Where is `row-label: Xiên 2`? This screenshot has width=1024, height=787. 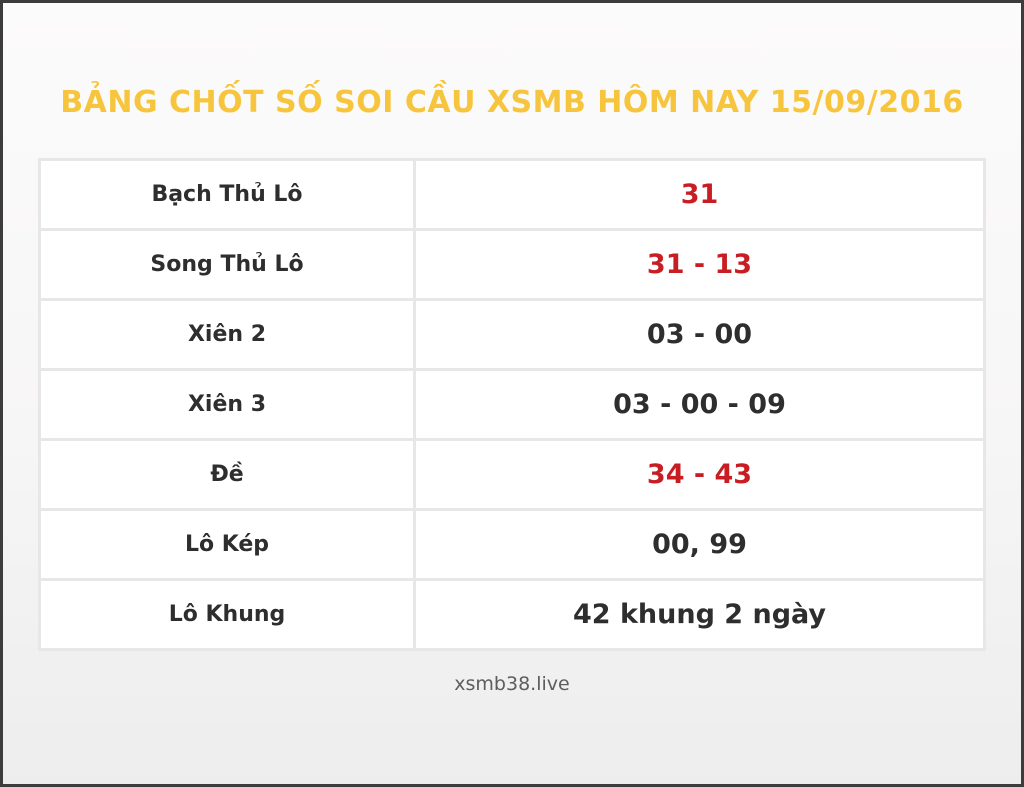 row-label: Xiên 2 is located at coordinates (227, 334).